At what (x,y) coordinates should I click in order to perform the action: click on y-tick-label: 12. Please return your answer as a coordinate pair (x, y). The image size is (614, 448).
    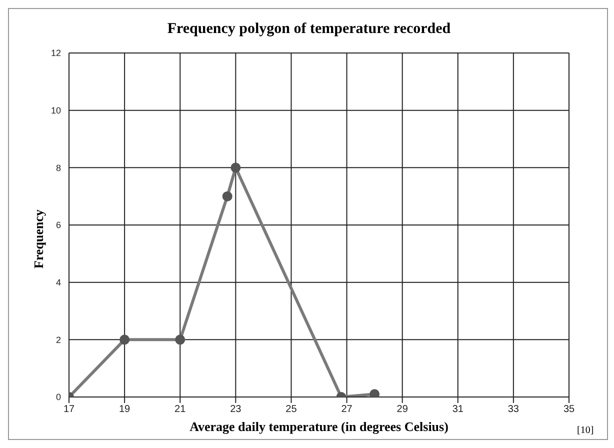
    Looking at the image, I should click on (55, 53).